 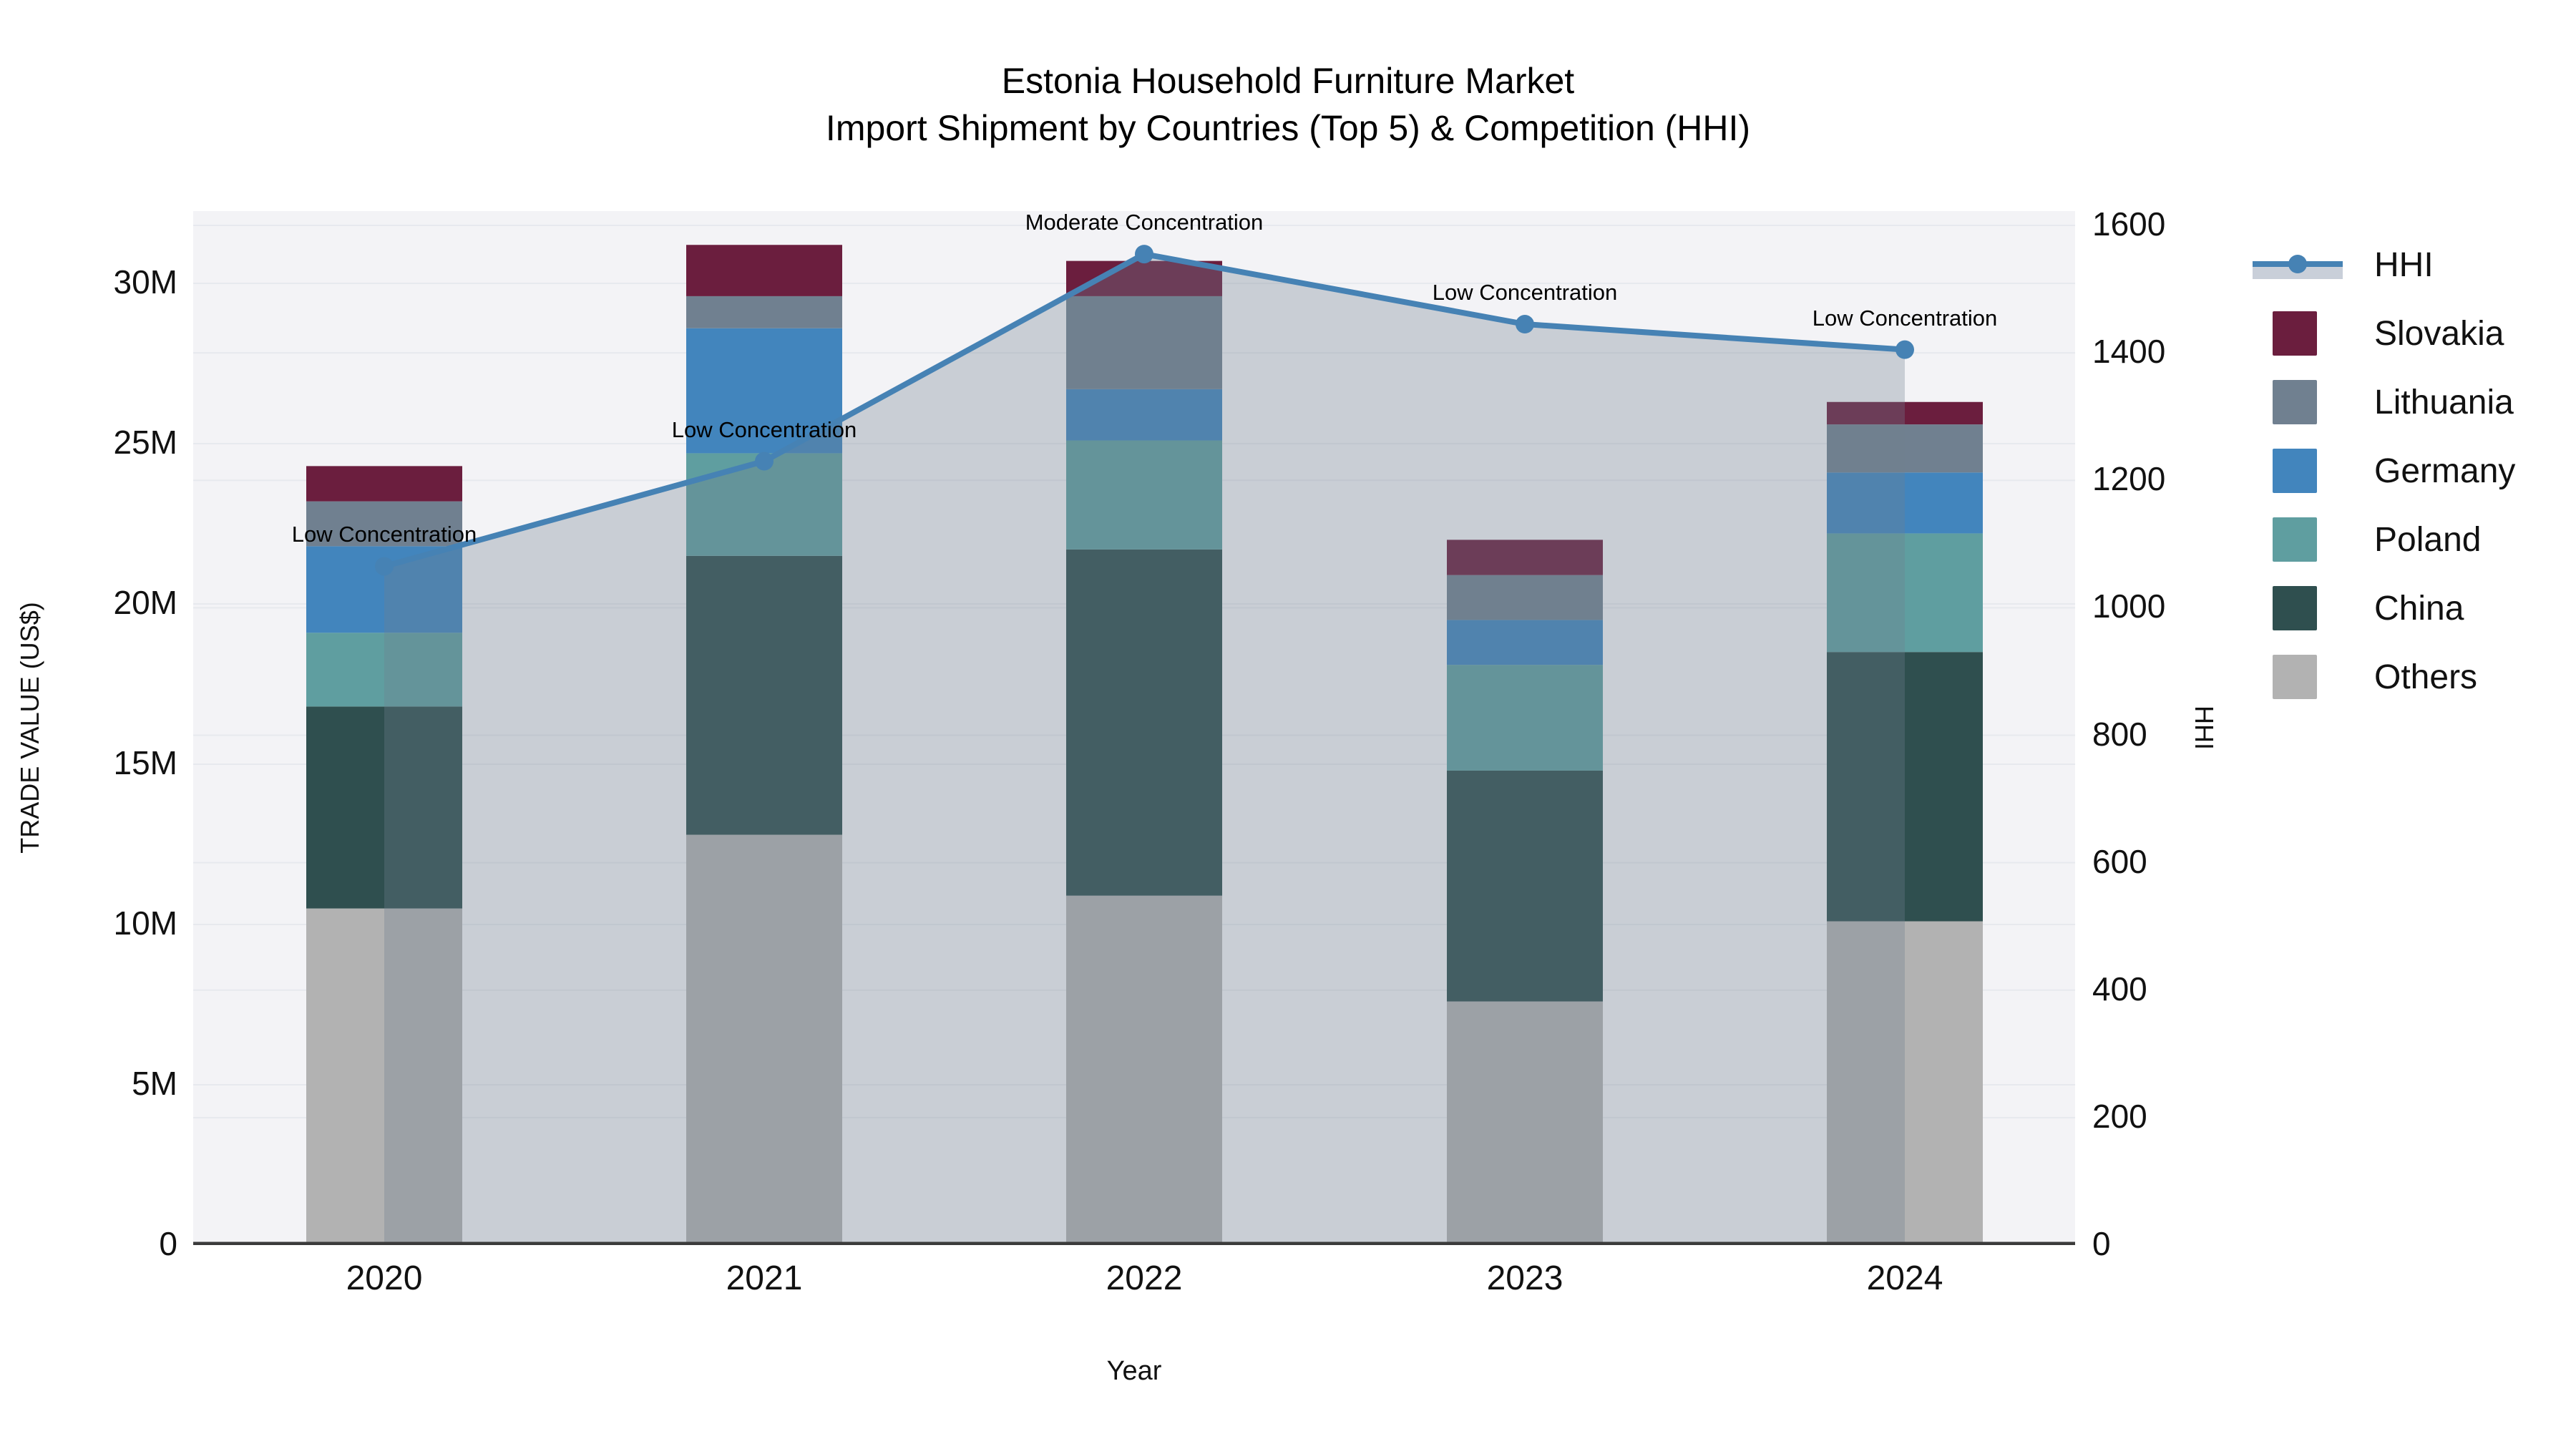 I want to click on hhi-marker-2020, so click(x=384, y=566).